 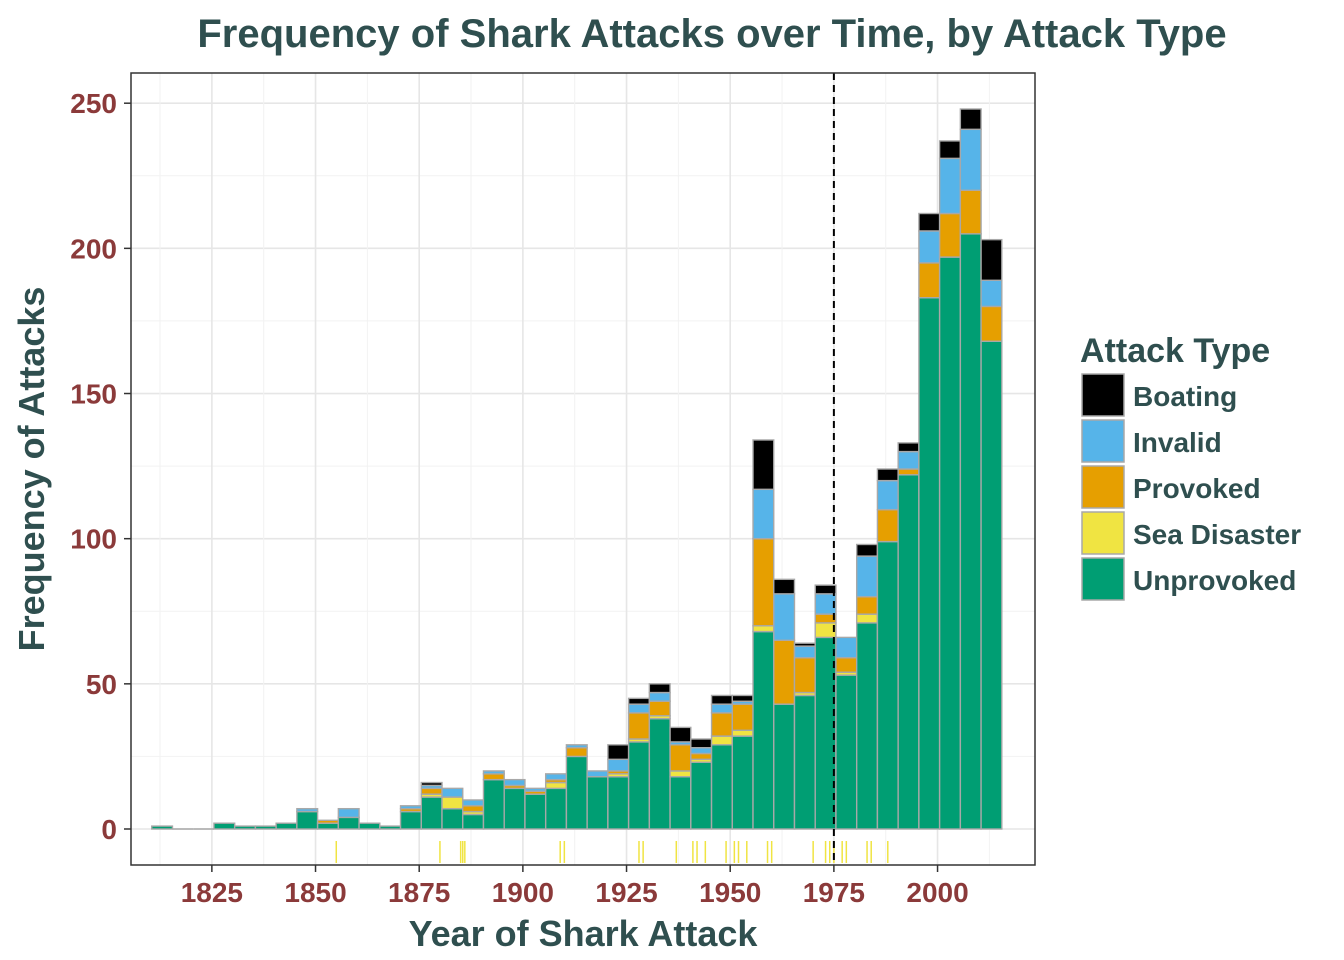 I want to click on x-tick-label: 1900, so click(x=523, y=892).